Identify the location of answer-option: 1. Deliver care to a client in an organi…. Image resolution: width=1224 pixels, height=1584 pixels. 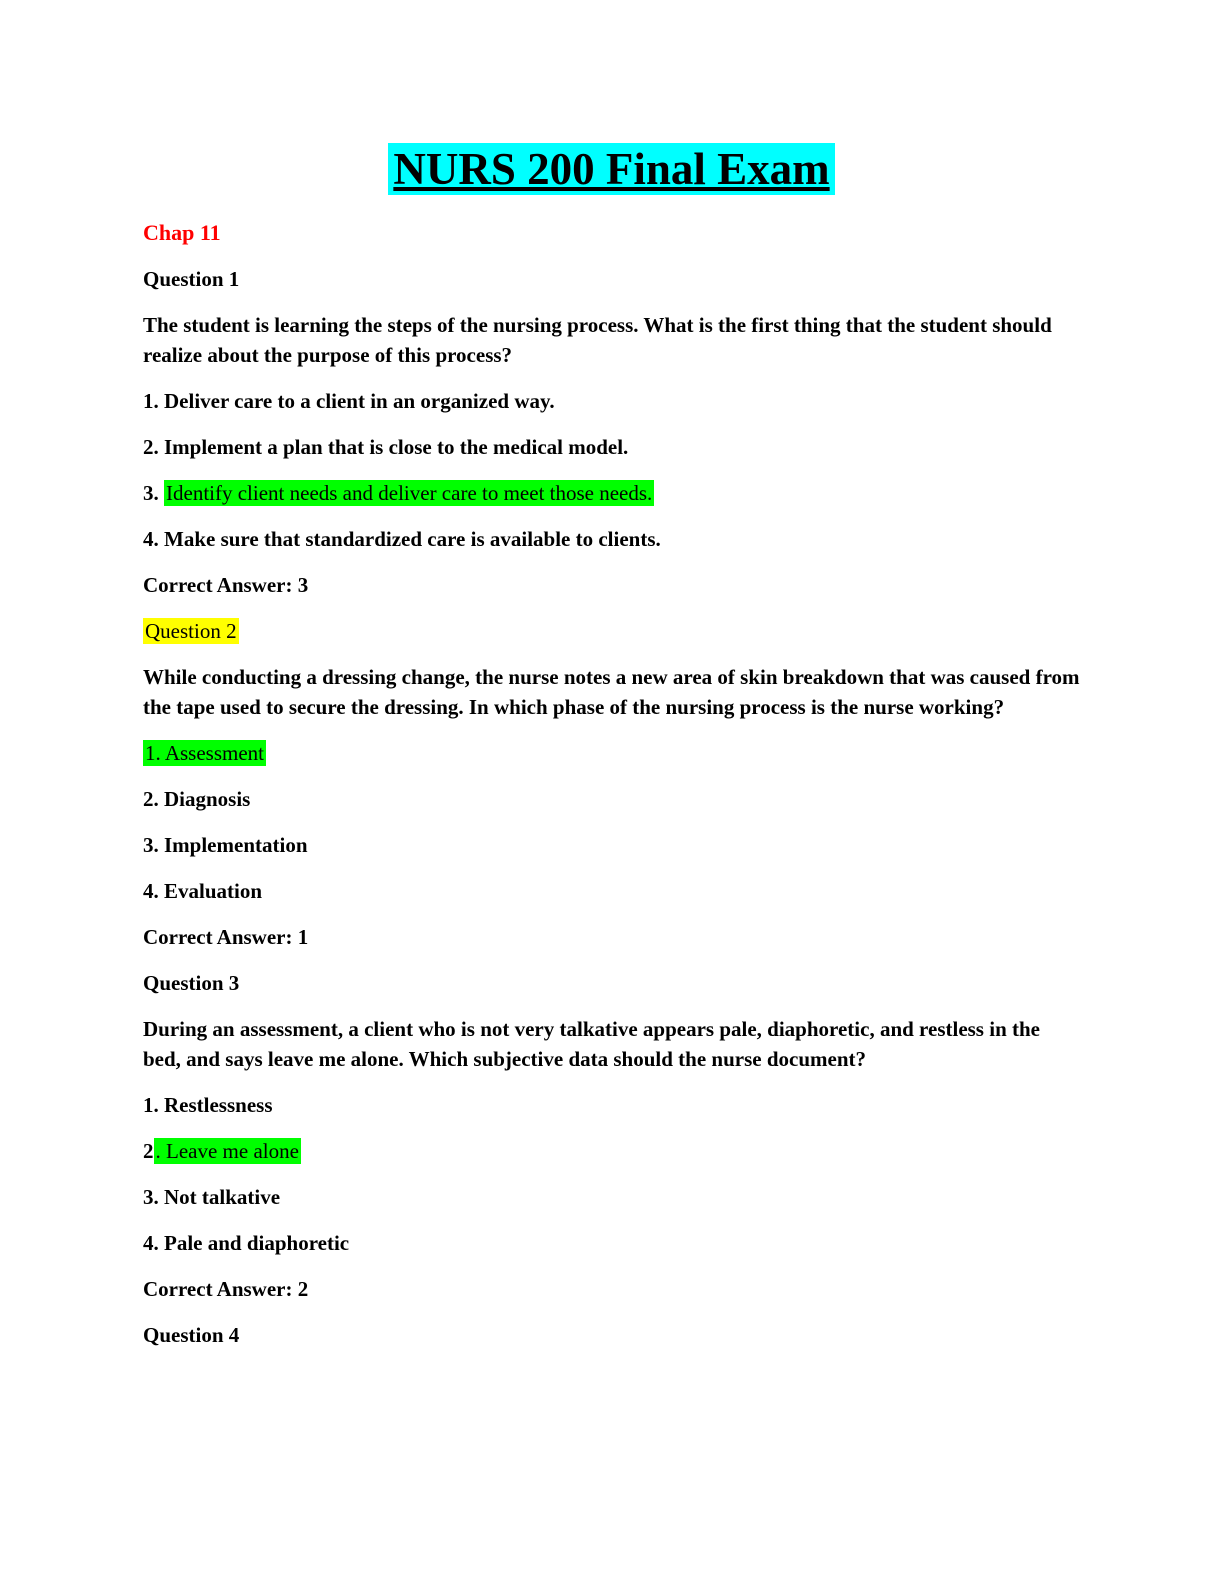
(611, 401).